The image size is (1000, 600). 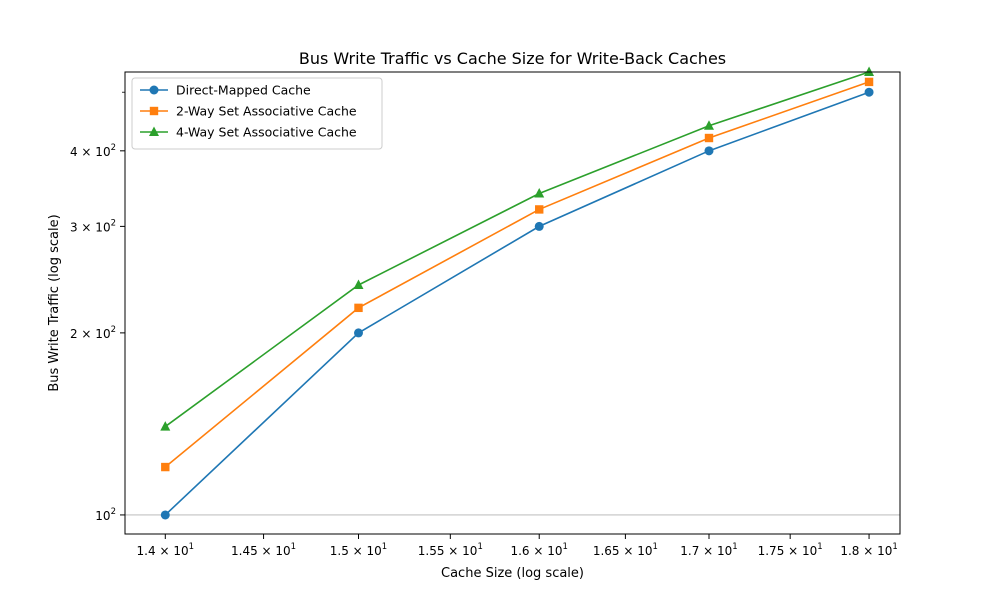 What do you see at coordinates (244, 551) in the screenshot?
I see `x-tick-base: 1.45` at bounding box center [244, 551].